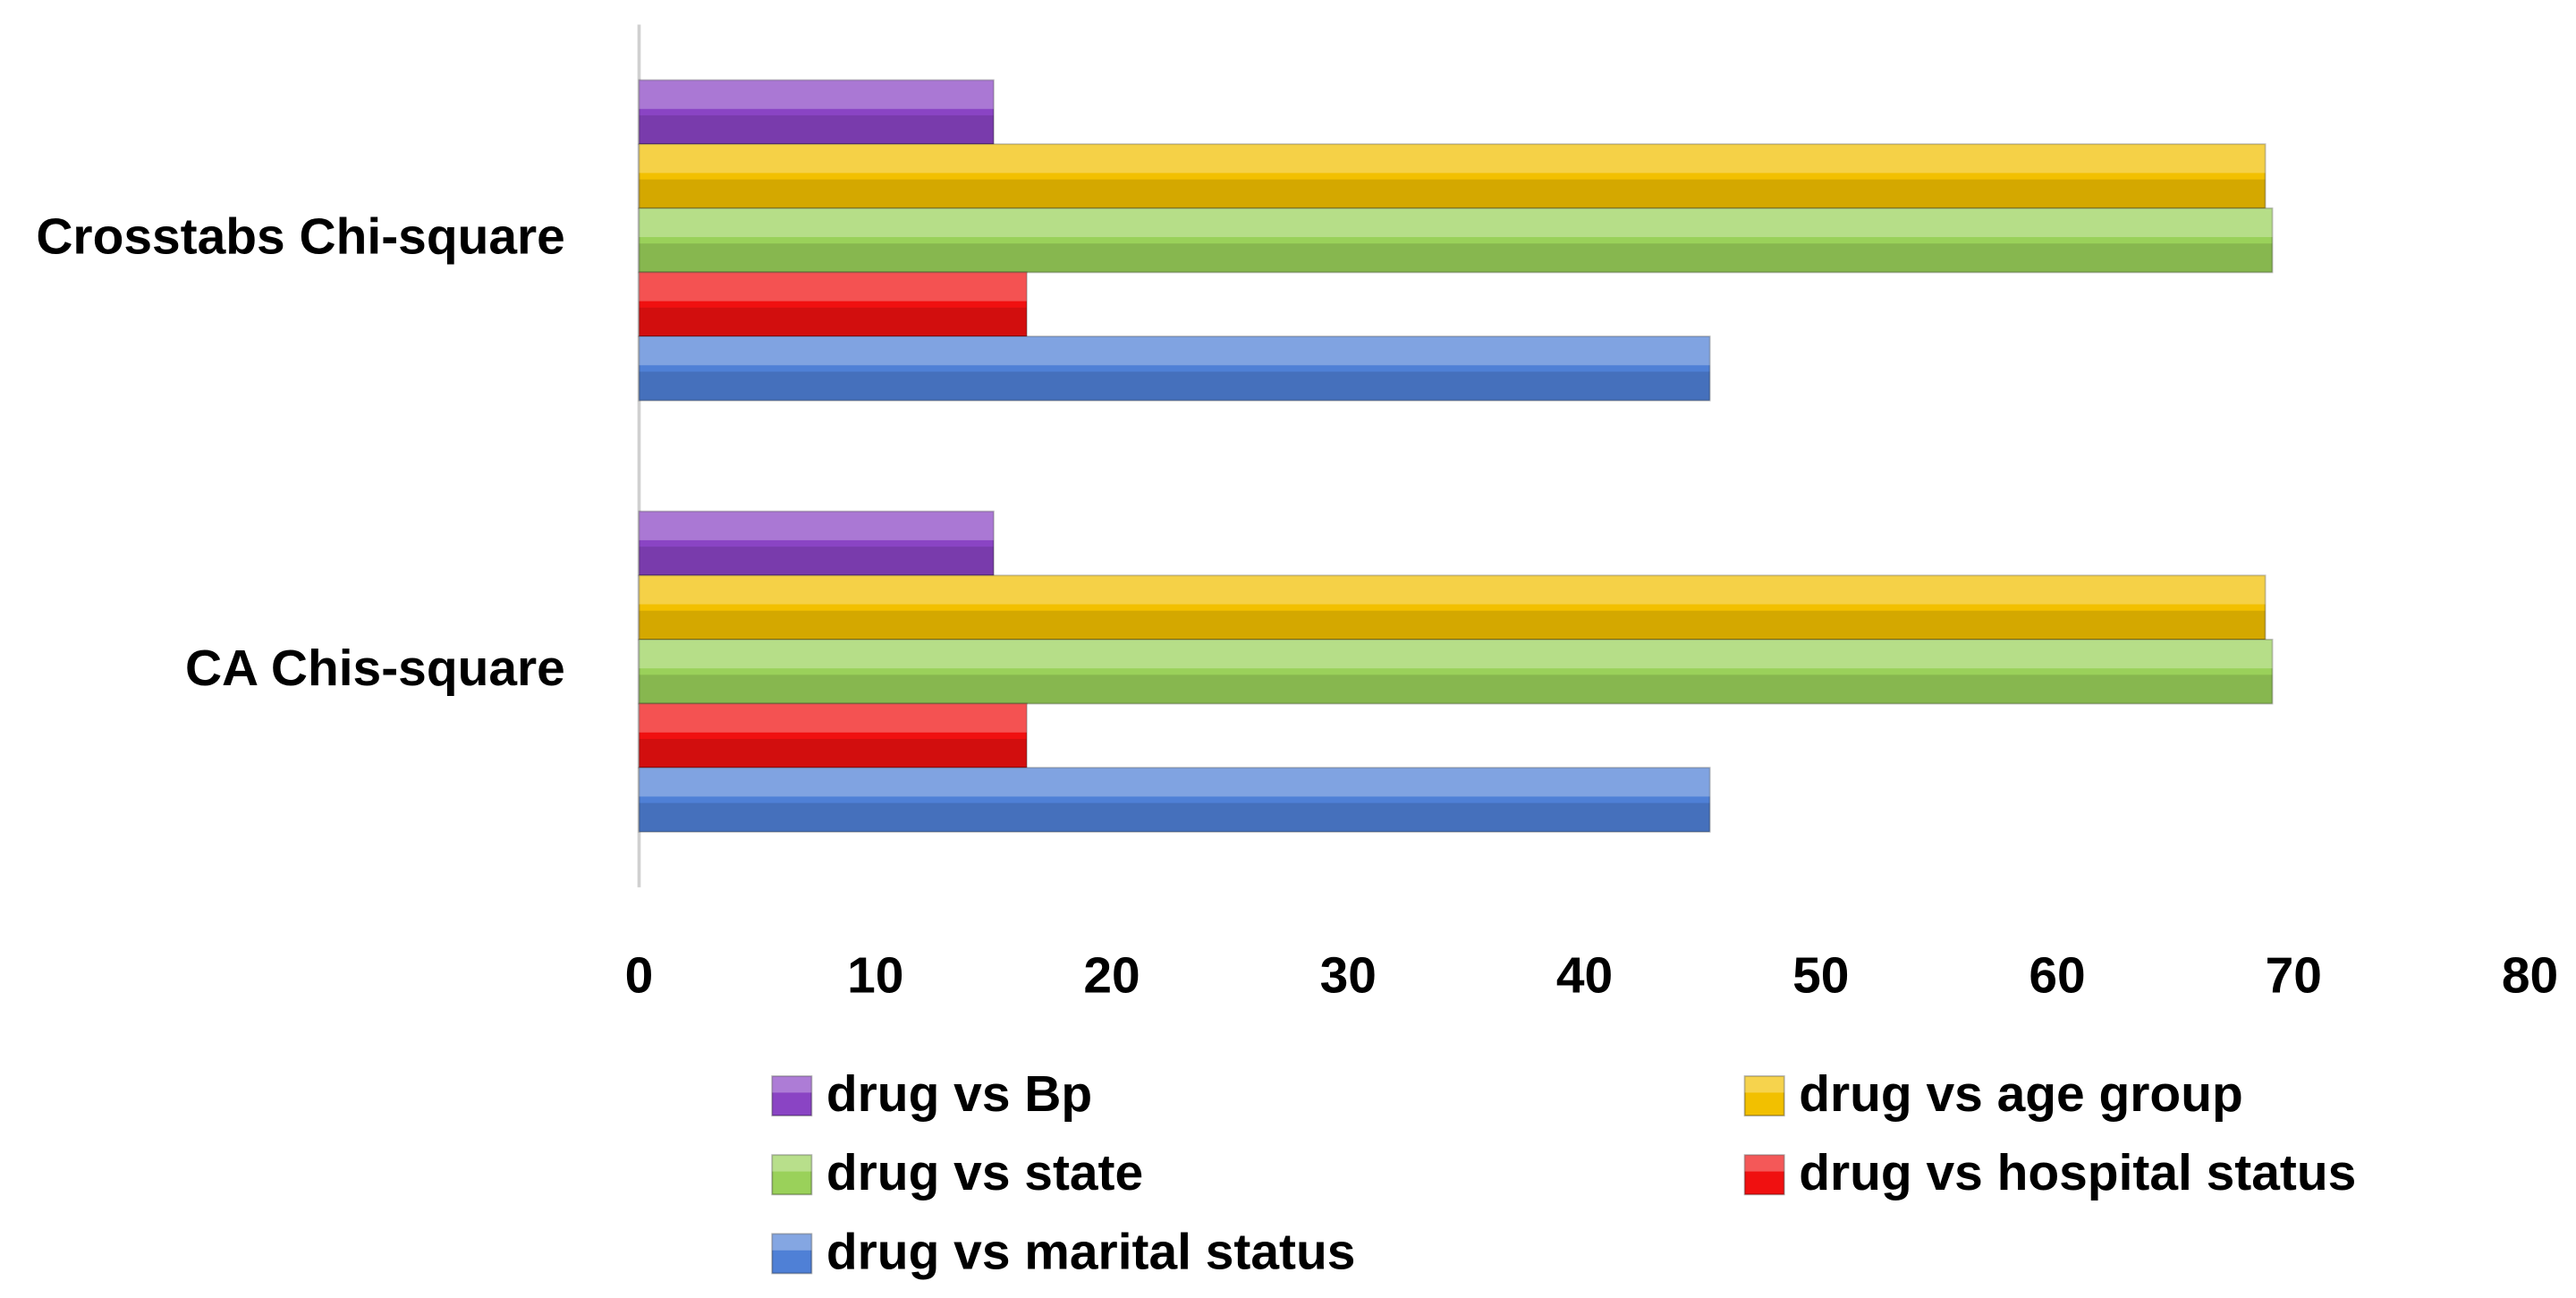  What do you see at coordinates (2530, 976) in the screenshot?
I see `x-tick-label: 80` at bounding box center [2530, 976].